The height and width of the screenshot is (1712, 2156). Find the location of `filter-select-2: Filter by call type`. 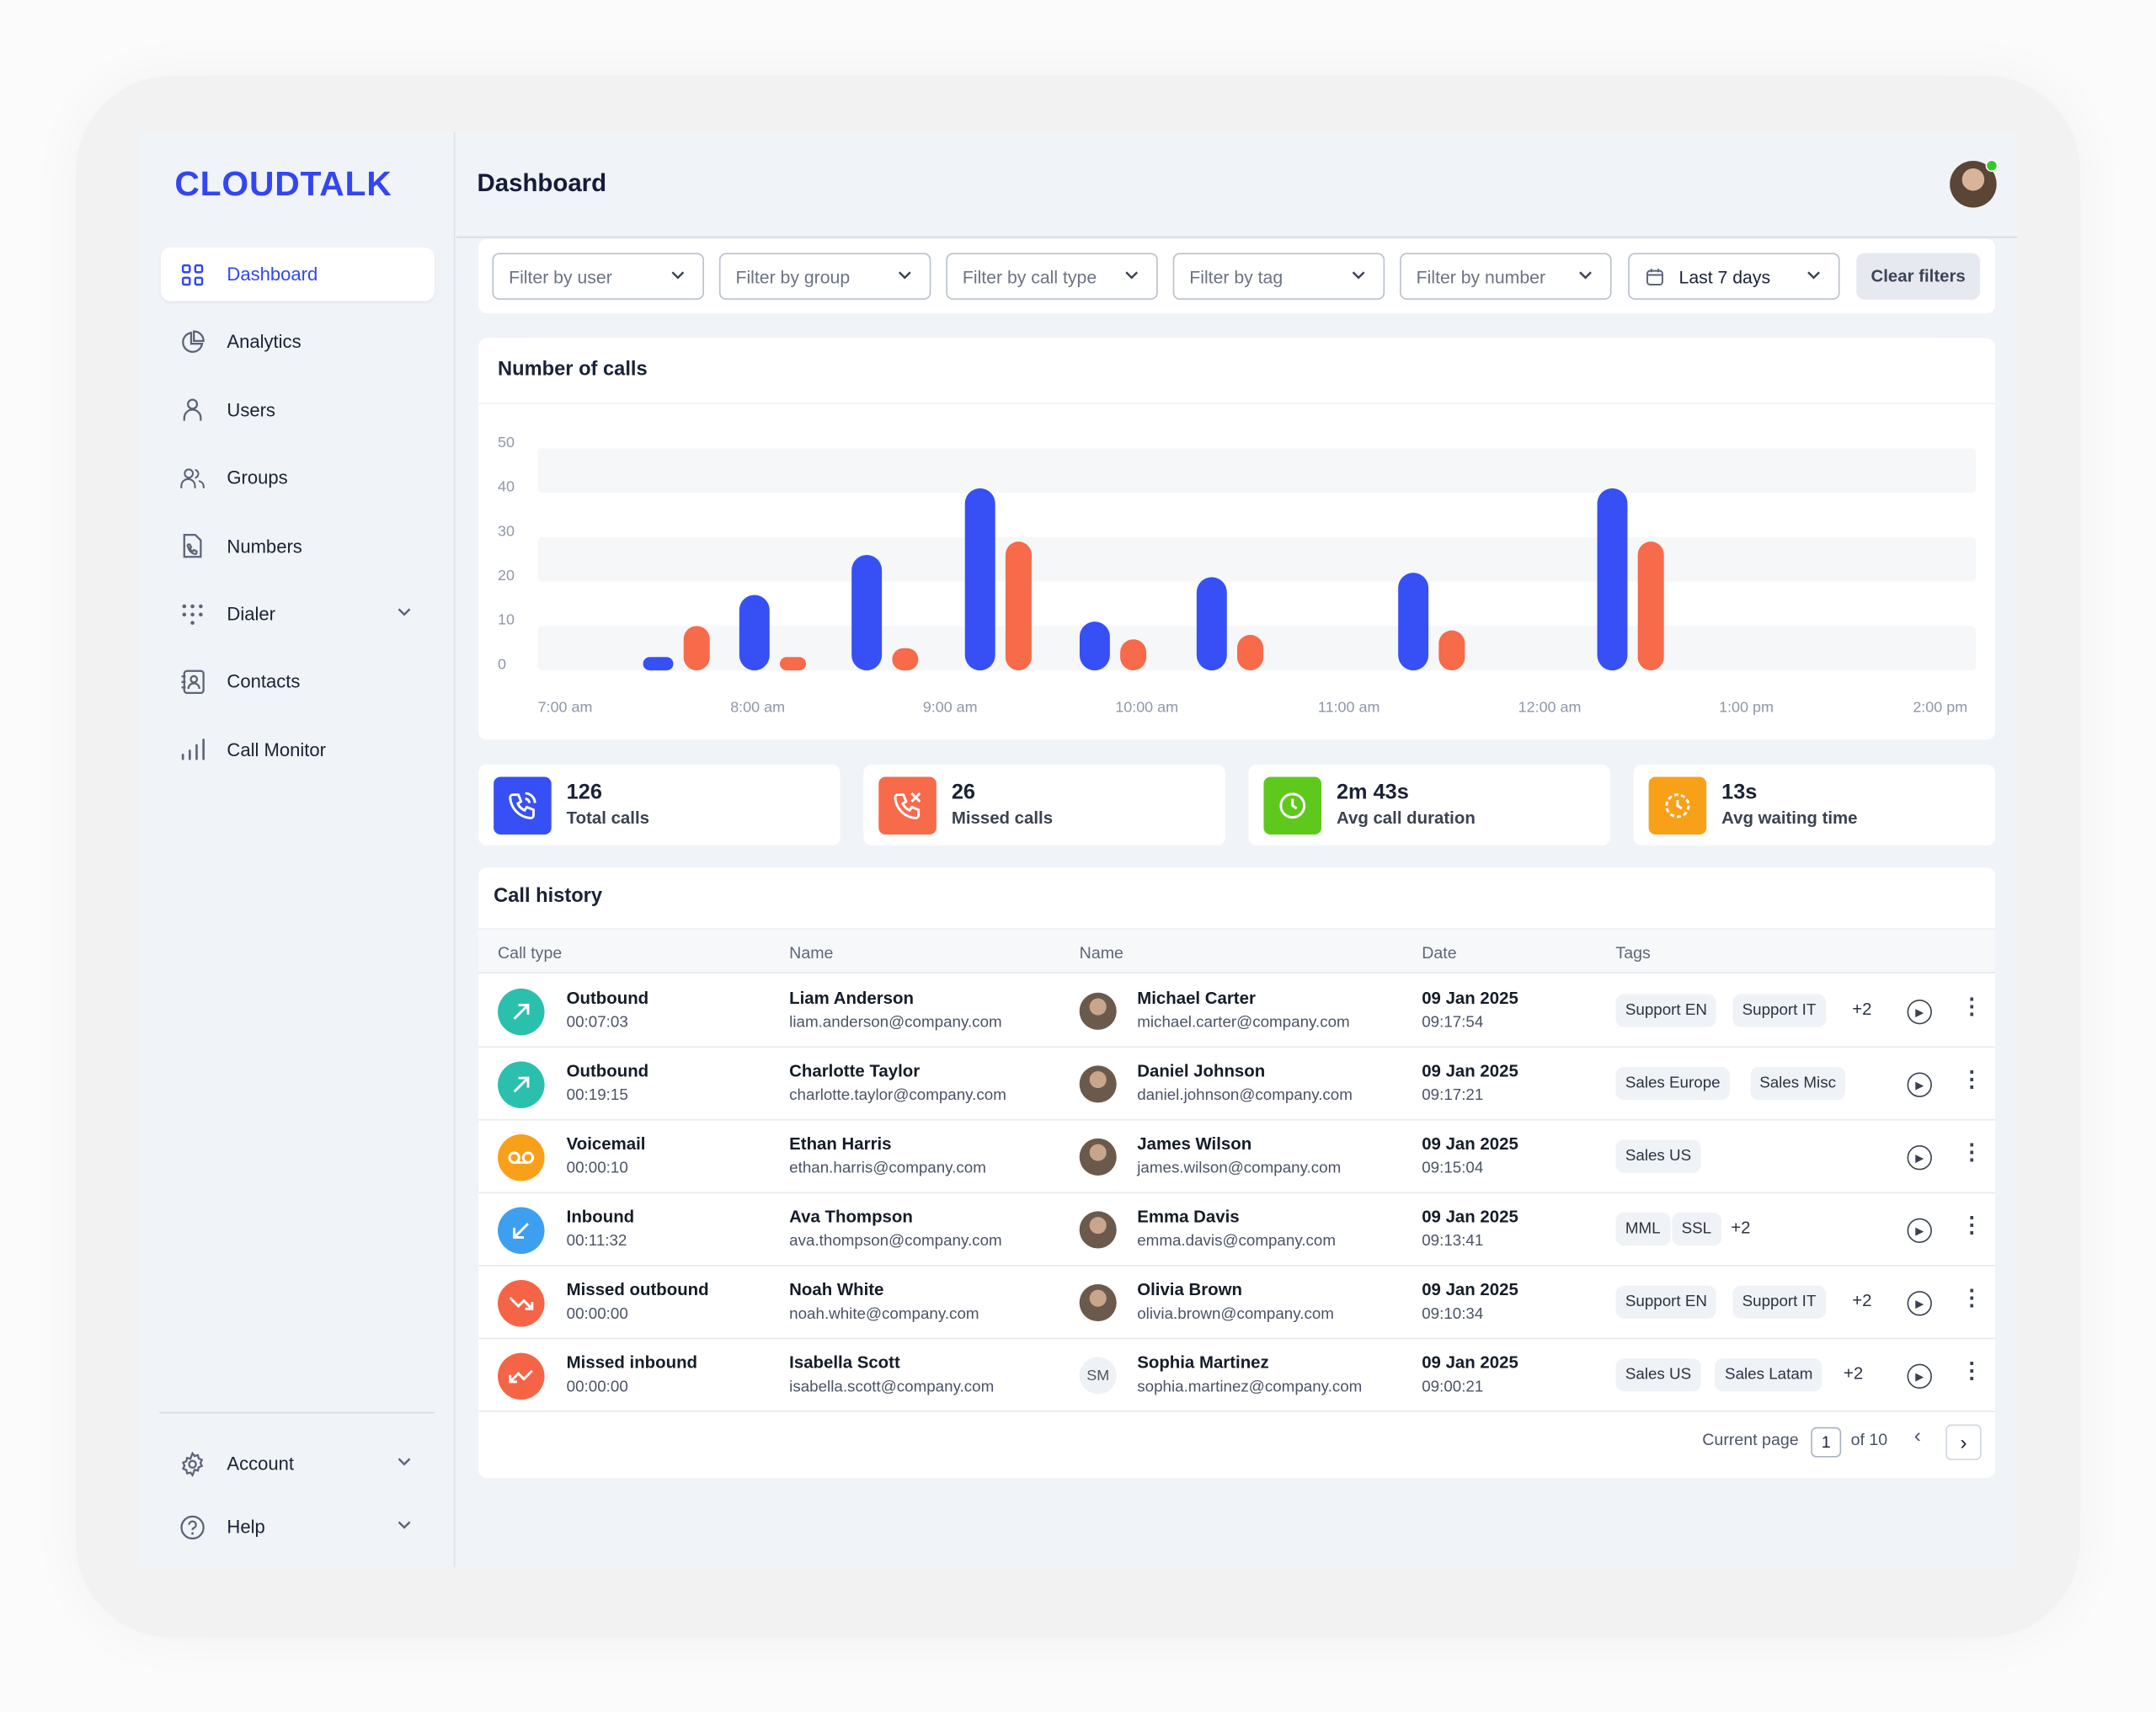

filter-select-2: Filter by call type is located at coordinates (1052, 276).